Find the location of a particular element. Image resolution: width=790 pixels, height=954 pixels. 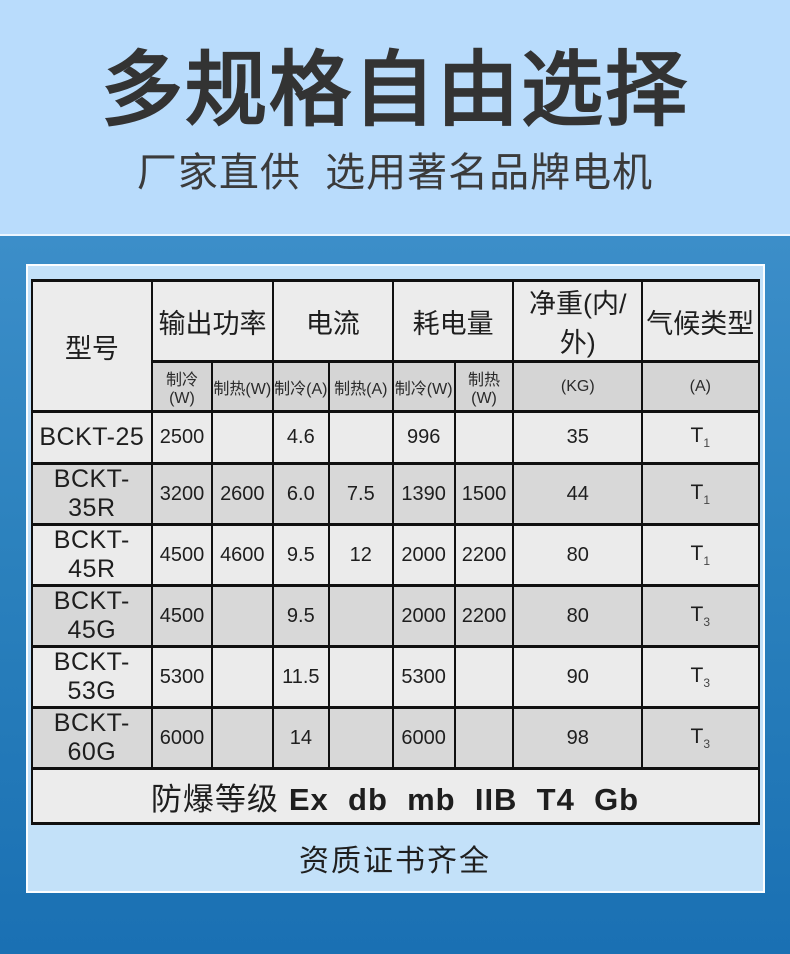

subheader-climate-a: (A) is located at coordinates (700, 386).